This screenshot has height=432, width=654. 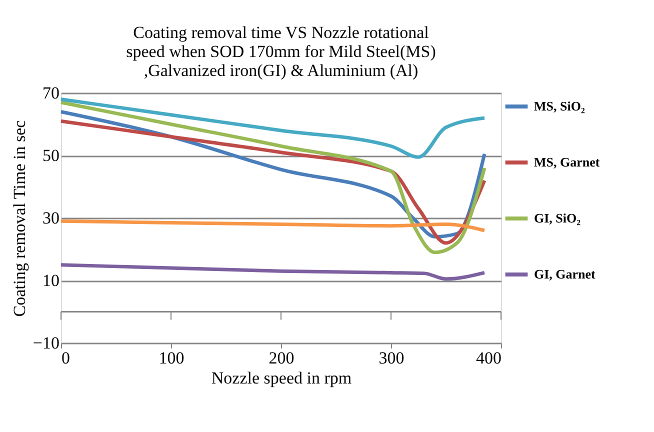 I want to click on y-tick-label: 30, so click(x=51, y=218).